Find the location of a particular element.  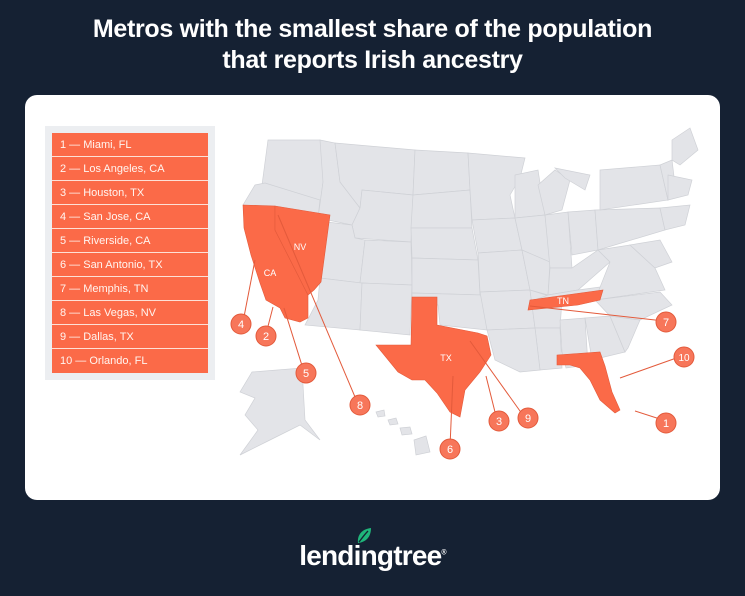

legend-item-7: 7 — Memphis, TN is located at coordinates (130, 289).